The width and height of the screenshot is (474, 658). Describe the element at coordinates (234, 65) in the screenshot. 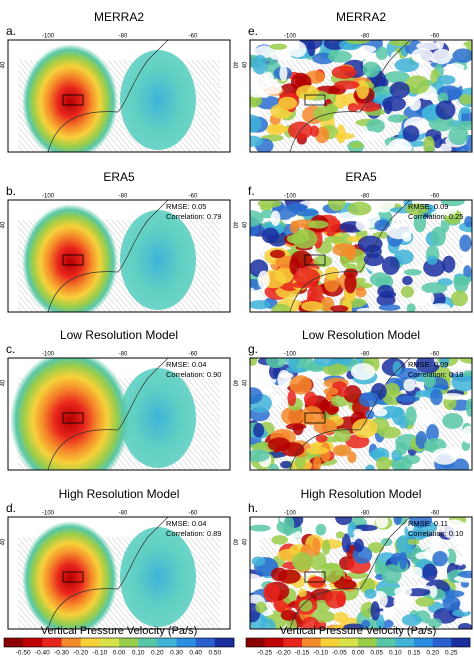

I see `lat-tick-label-right: 40` at that location.